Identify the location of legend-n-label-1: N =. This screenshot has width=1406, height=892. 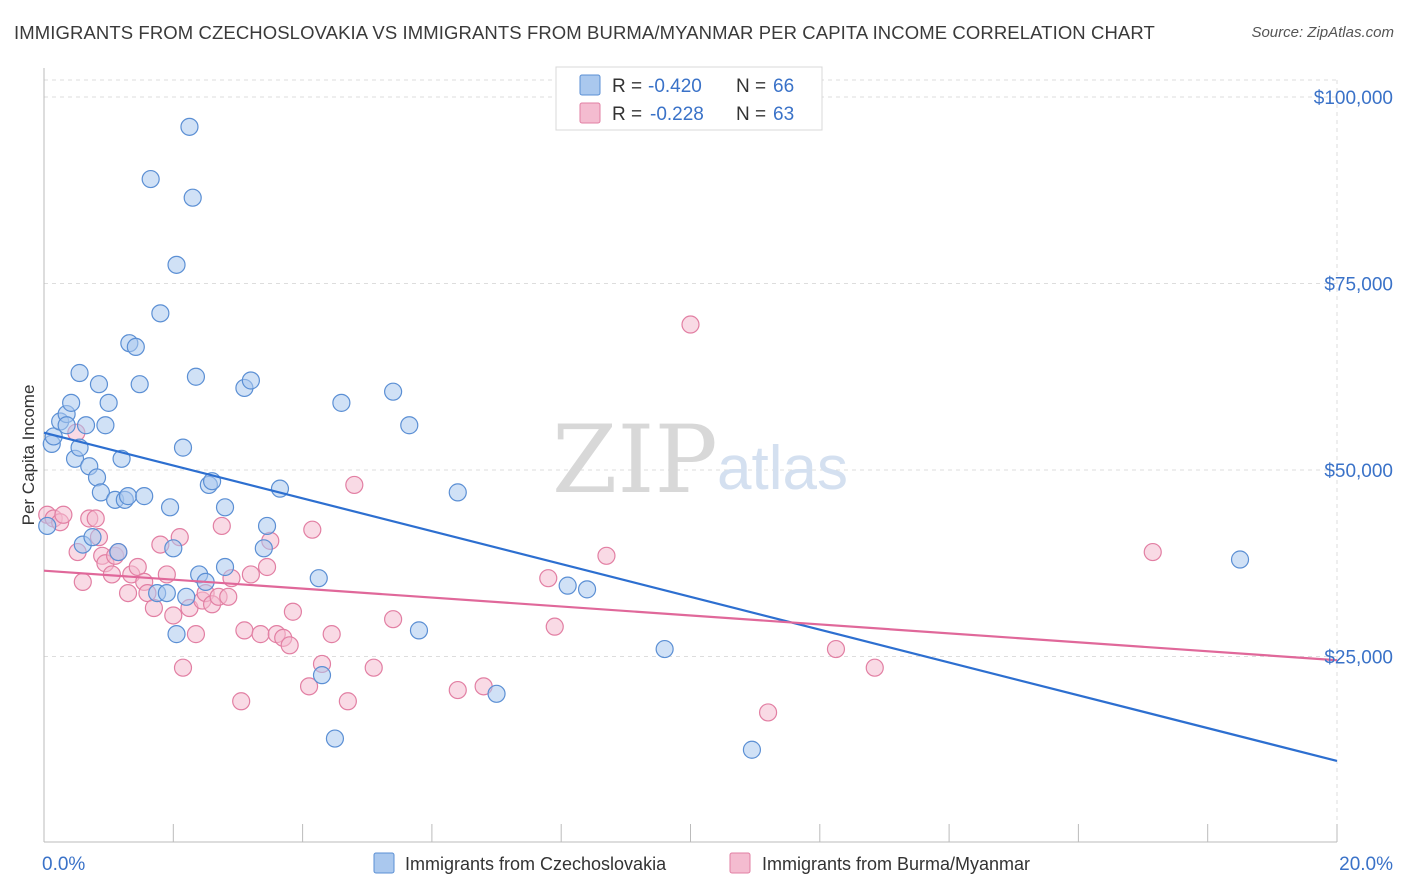
(751, 86).